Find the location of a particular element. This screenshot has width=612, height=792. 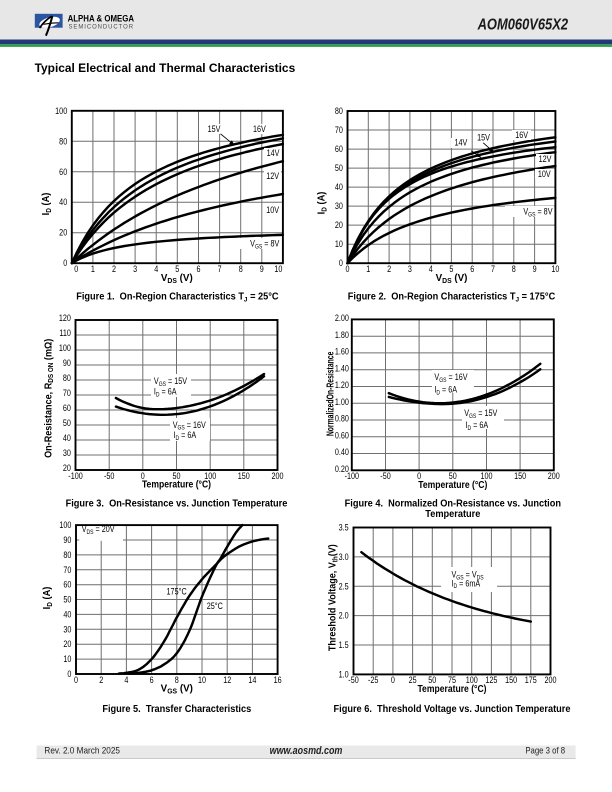

svg-text: 110 is located at coordinates (65, 333).